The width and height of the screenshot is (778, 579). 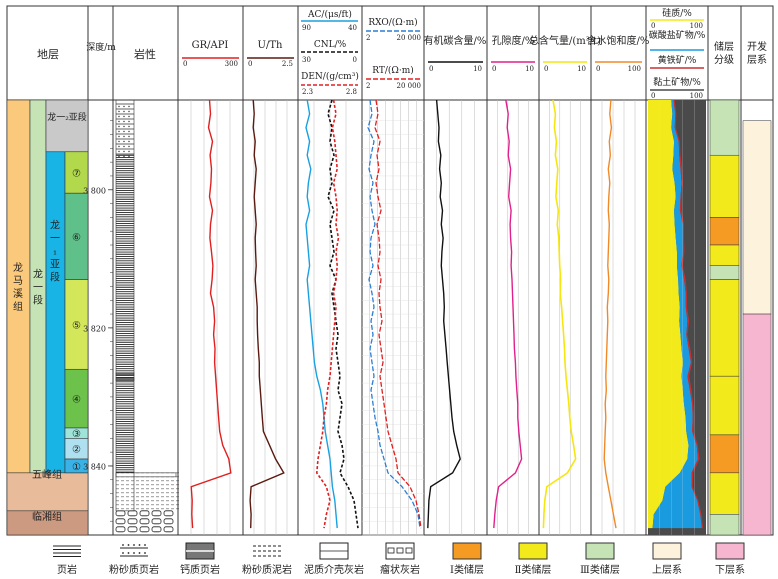 I want to click on scale-right-rxo: 20 000, so click(x=409, y=38).